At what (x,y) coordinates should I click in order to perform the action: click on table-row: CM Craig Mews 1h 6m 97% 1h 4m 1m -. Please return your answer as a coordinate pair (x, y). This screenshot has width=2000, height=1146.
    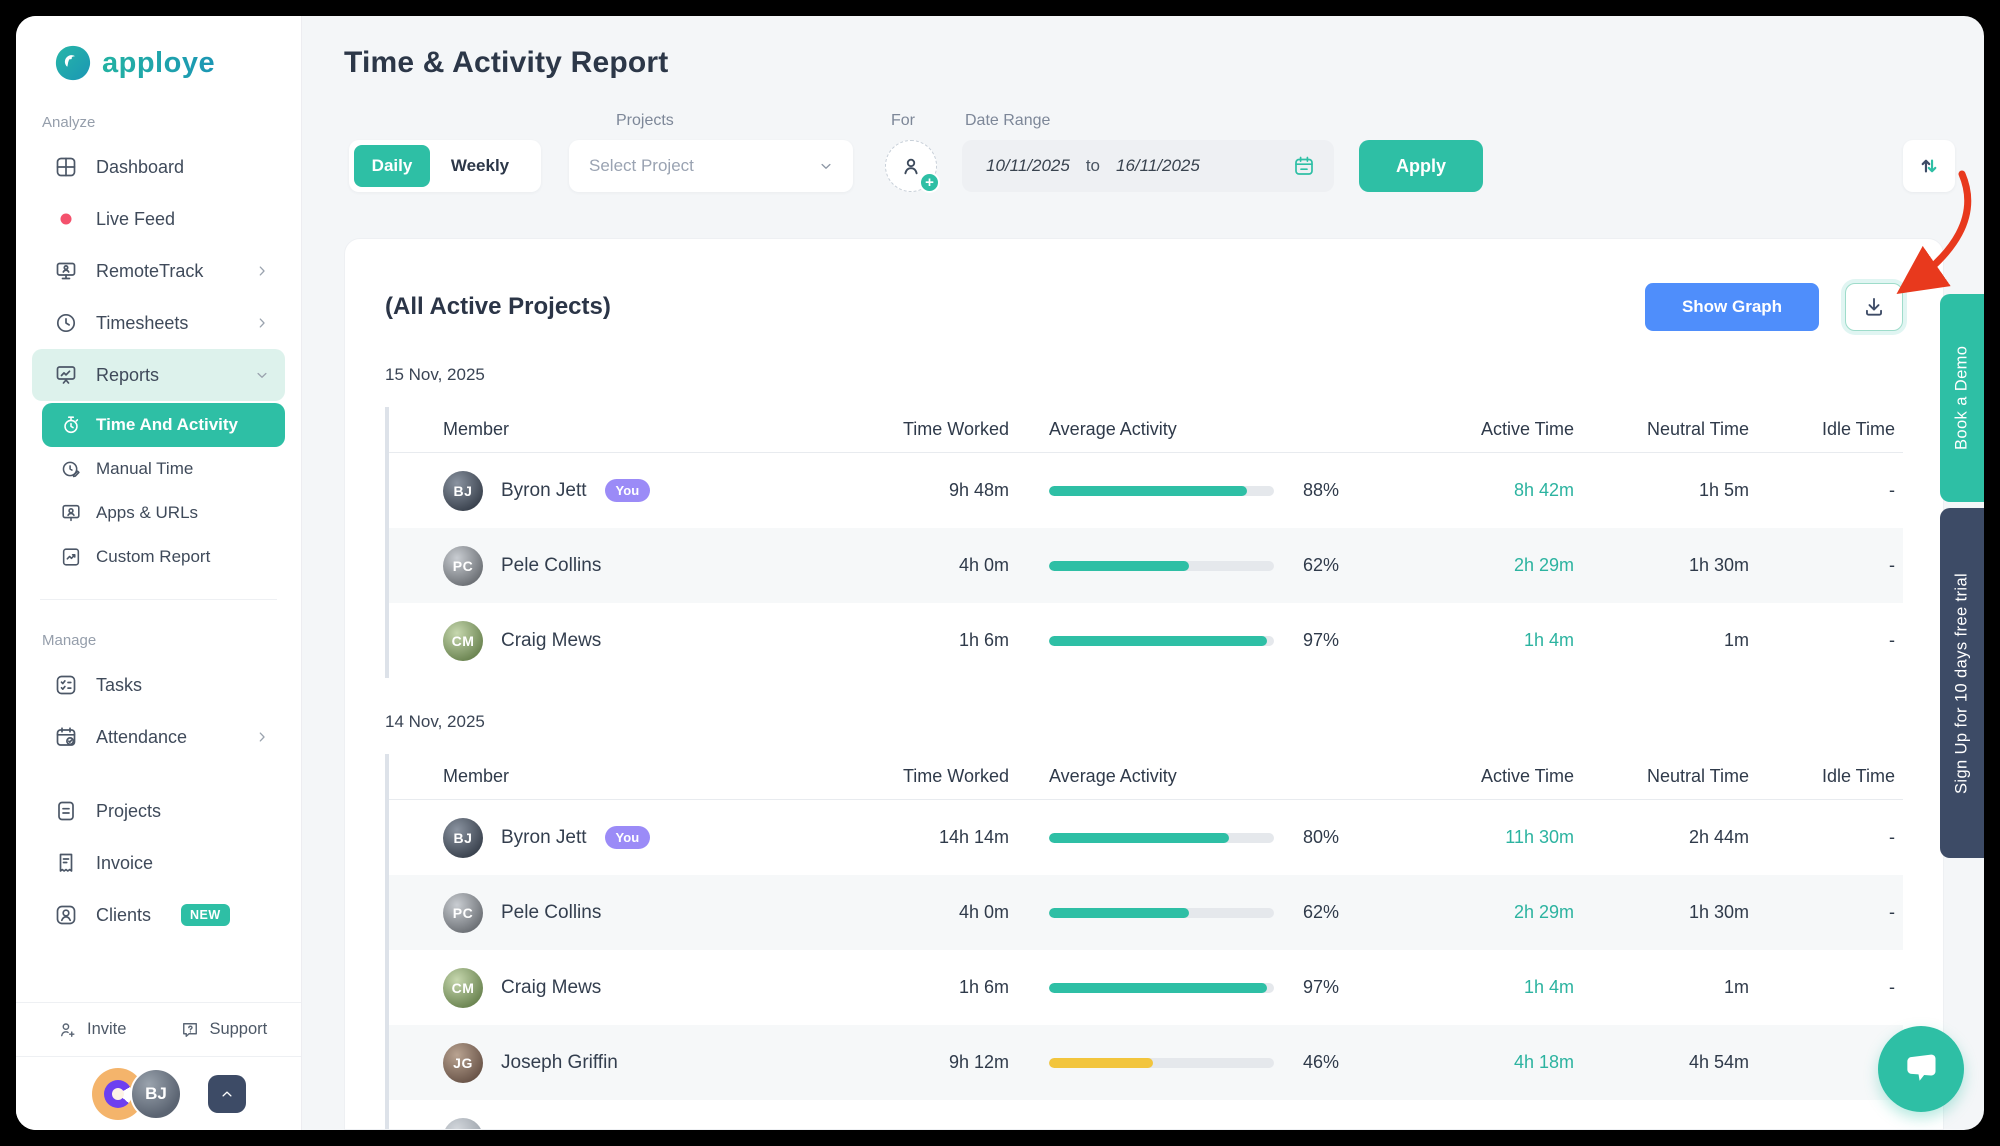
    Looking at the image, I should click on (1146, 987).